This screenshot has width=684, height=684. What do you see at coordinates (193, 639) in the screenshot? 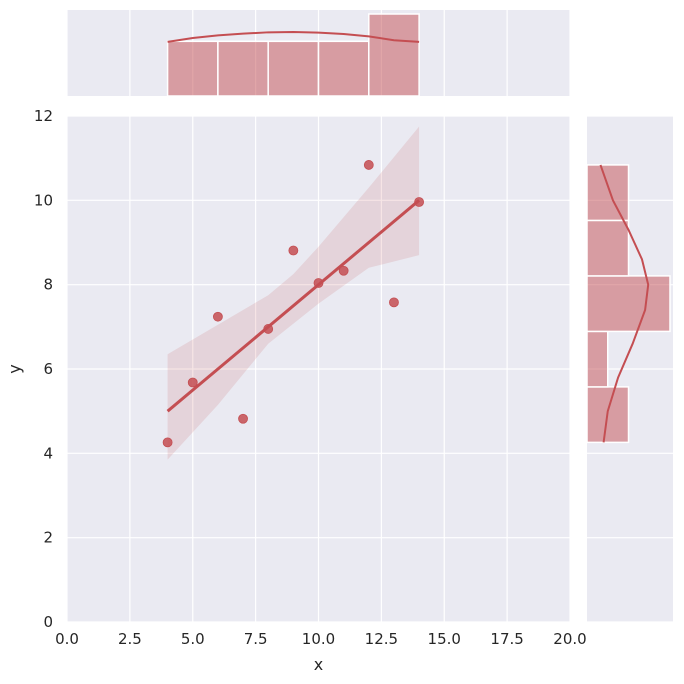
I see `x-tick-label: 5.0` at bounding box center [193, 639].